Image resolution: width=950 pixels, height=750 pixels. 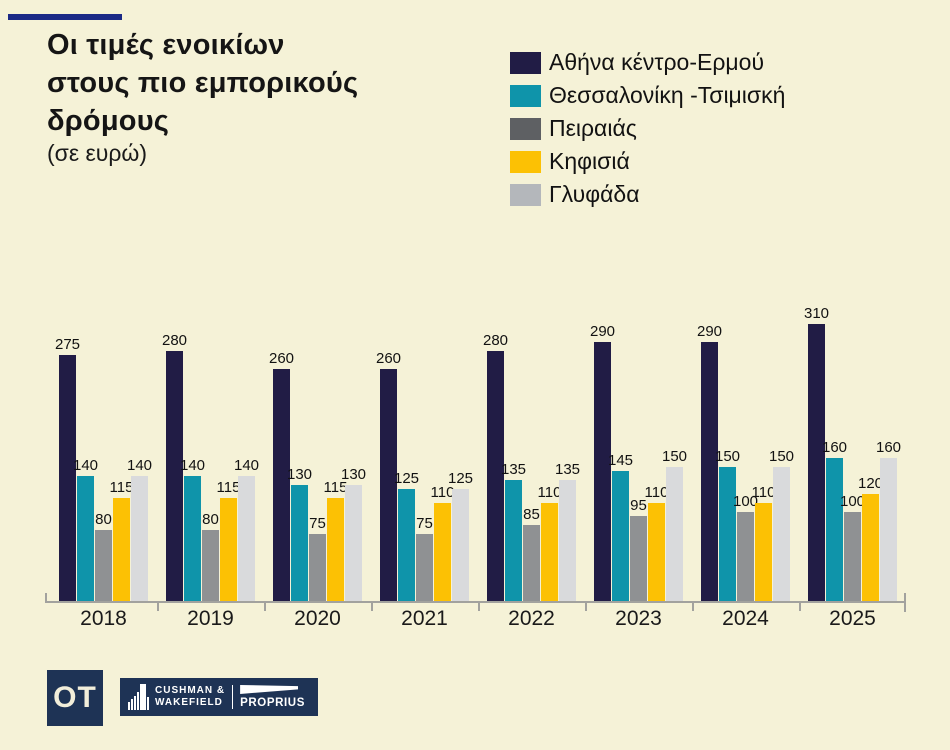 What do you see at coordinates (531, 467) in the screenshot?
I see `bar-group-2022: 280 135 85 110 135` at bounding box center [531, 467].